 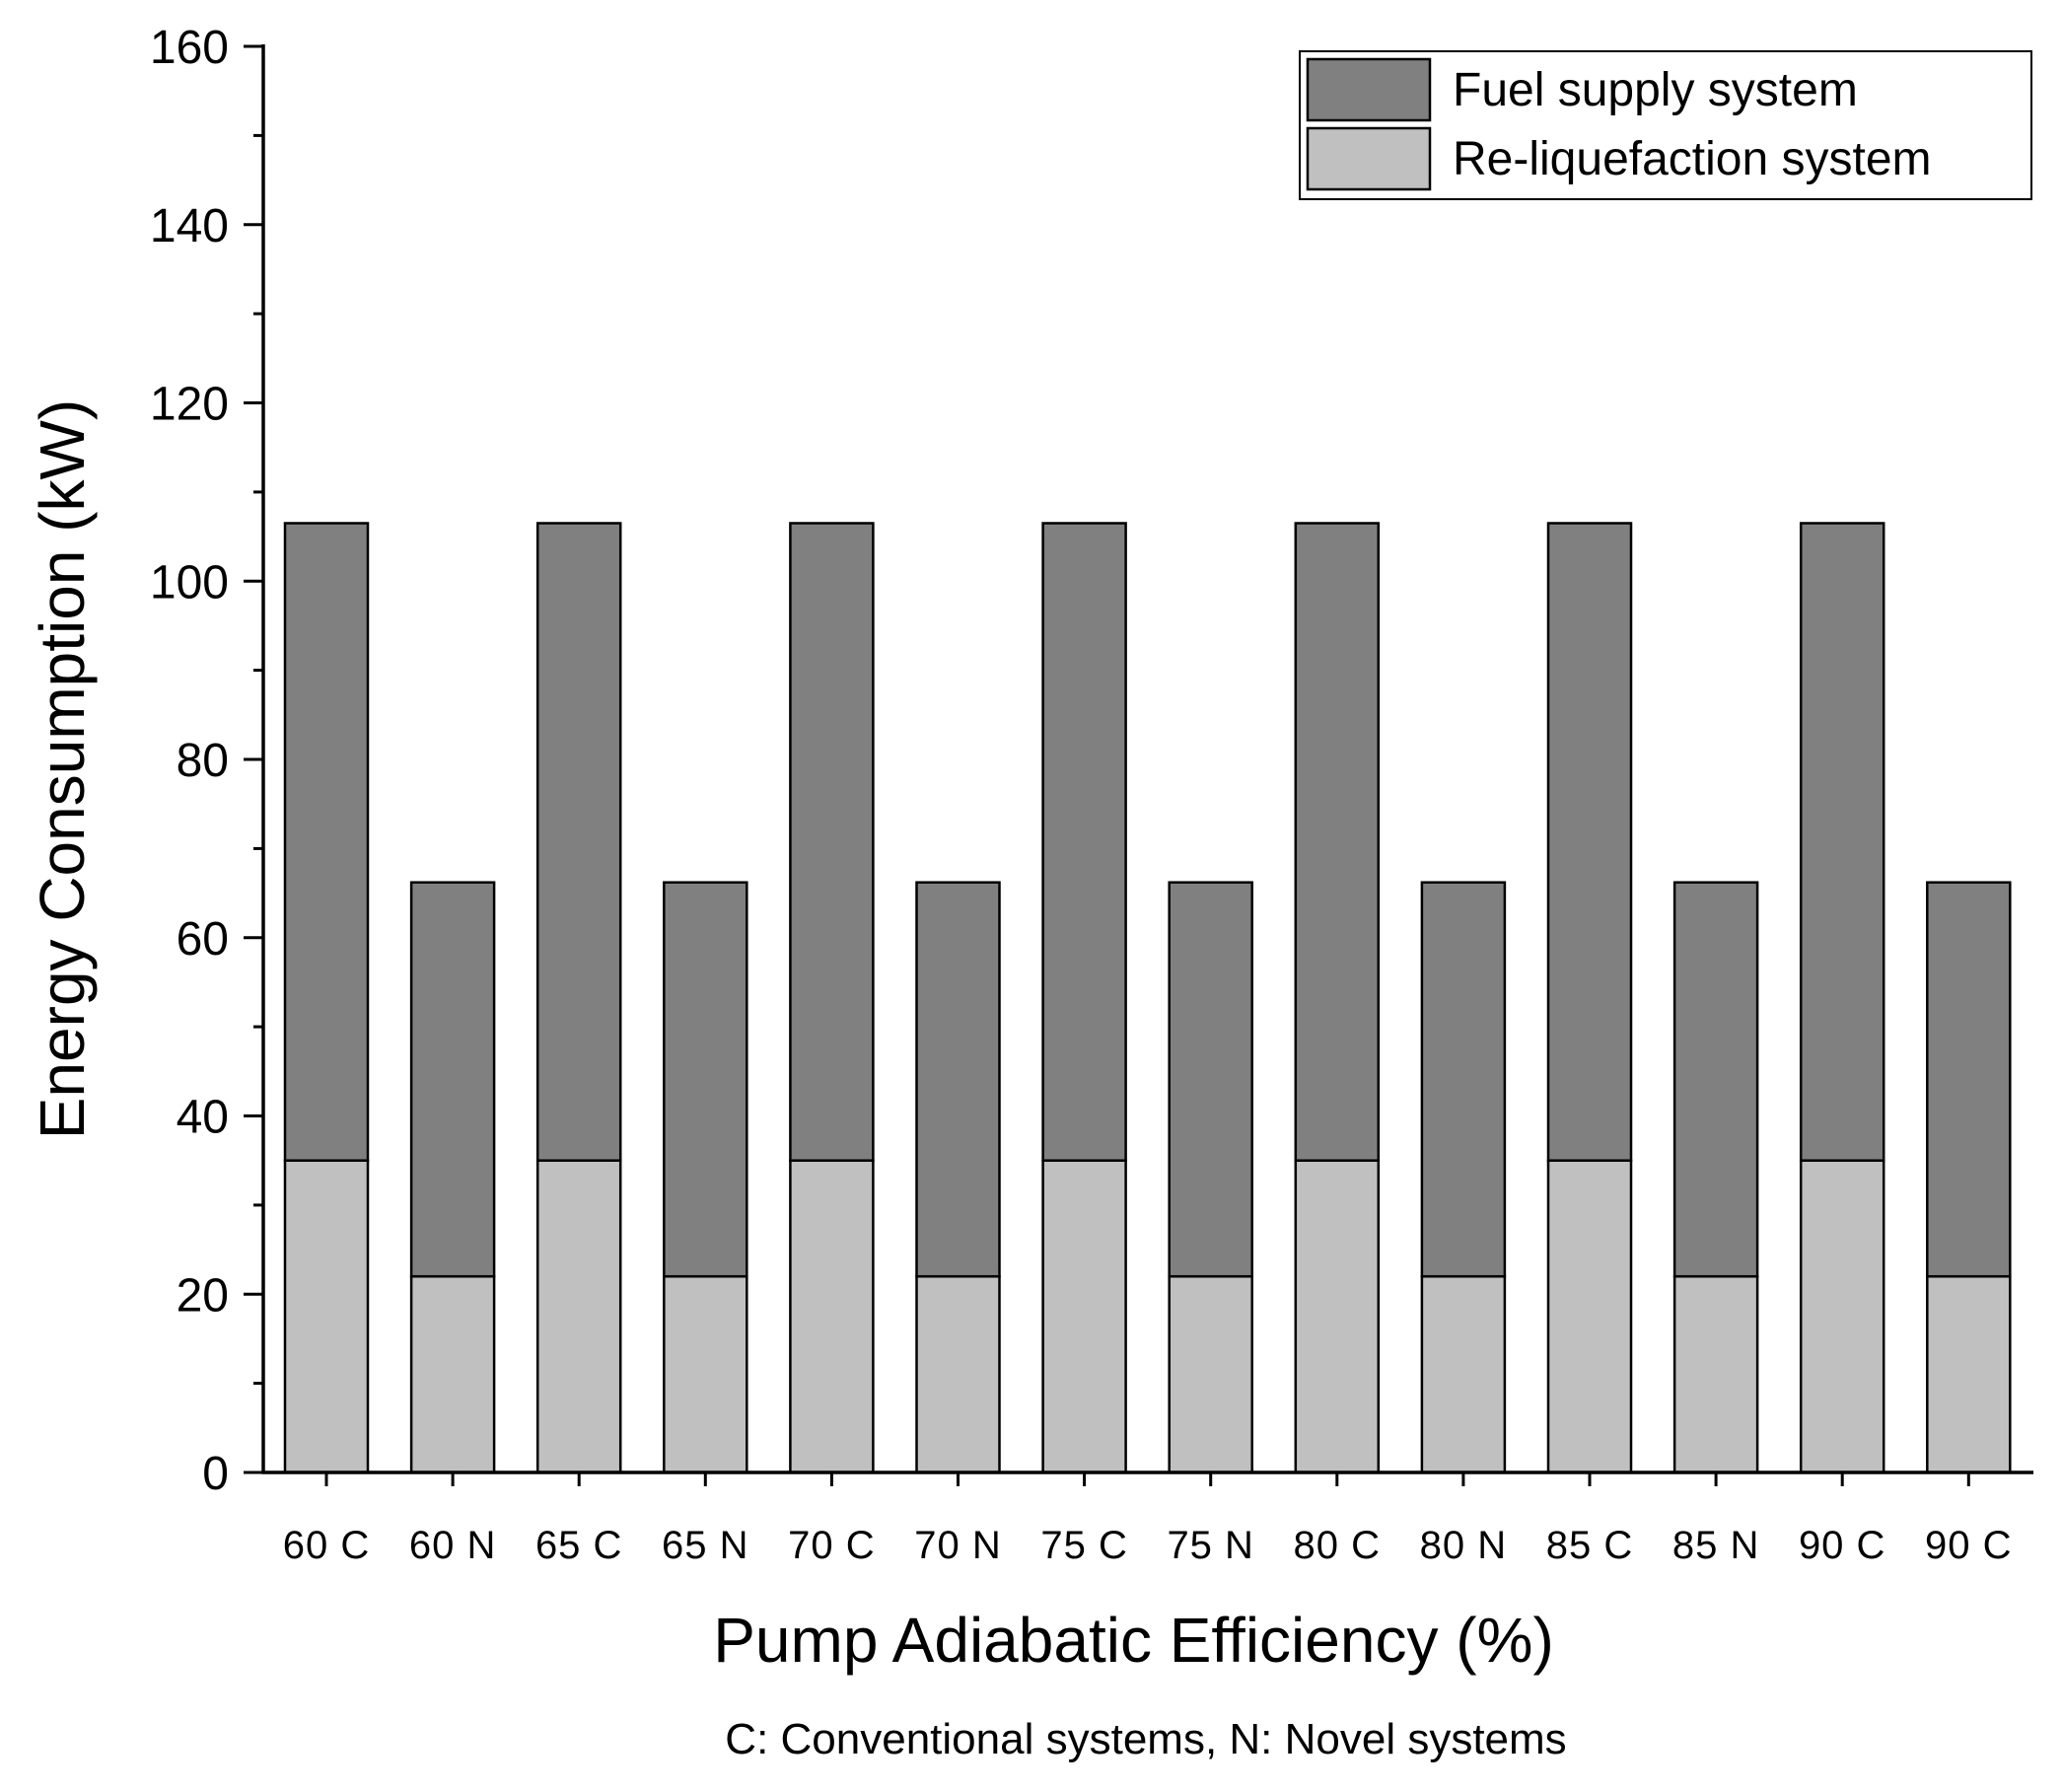 I want to click on y-axis-title: Energy Consumption (kW), so click(x=62, y=769).